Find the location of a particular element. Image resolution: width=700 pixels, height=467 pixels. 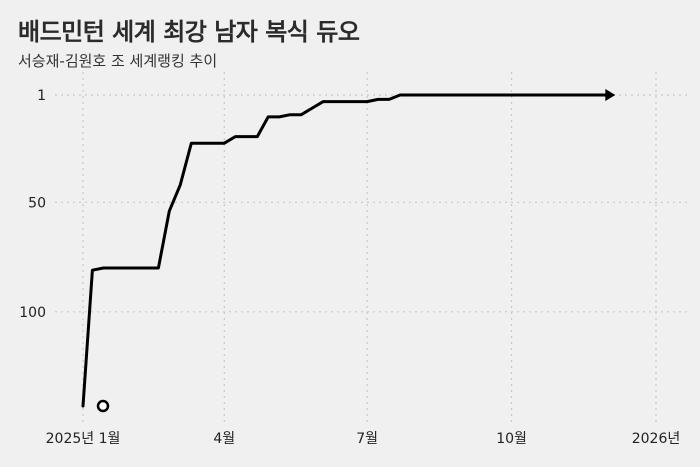

x-tick-label: 10월 is located at coordinates (511, 439).